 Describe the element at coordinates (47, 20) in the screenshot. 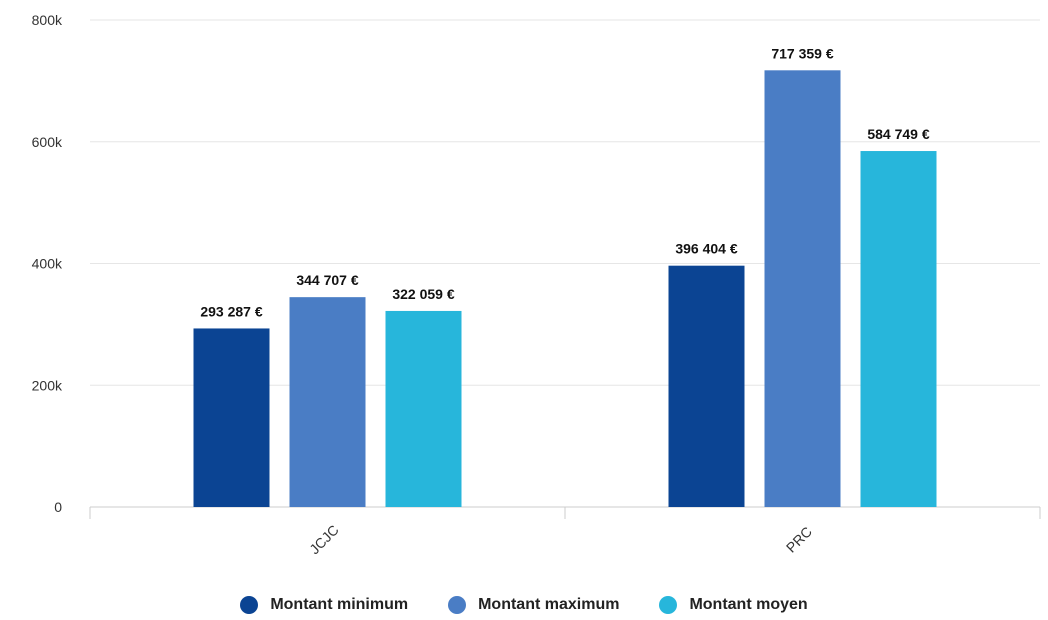

I see `y-tick-label: 800k` at that location.